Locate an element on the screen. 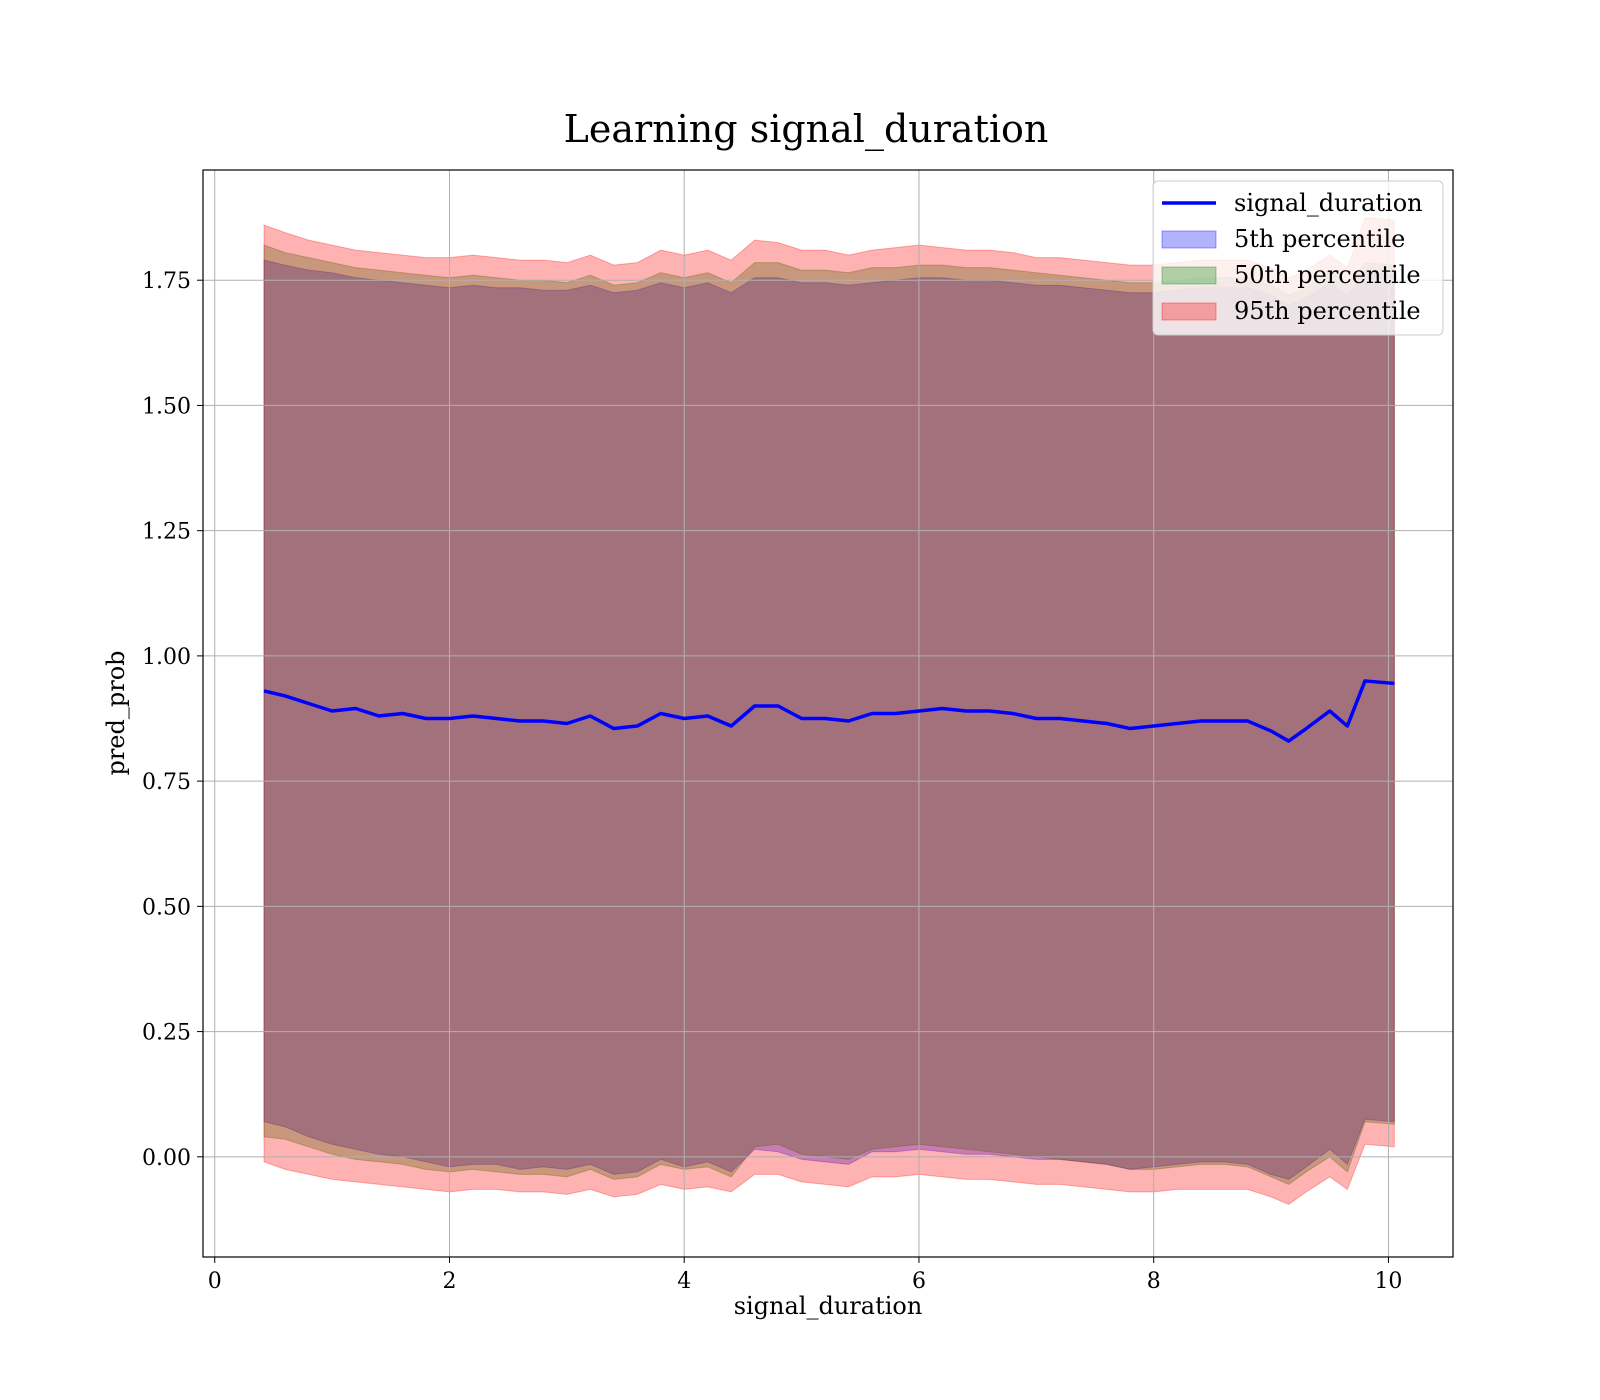  x-tick-label: 10 is located at coordinates (1388, 1281).